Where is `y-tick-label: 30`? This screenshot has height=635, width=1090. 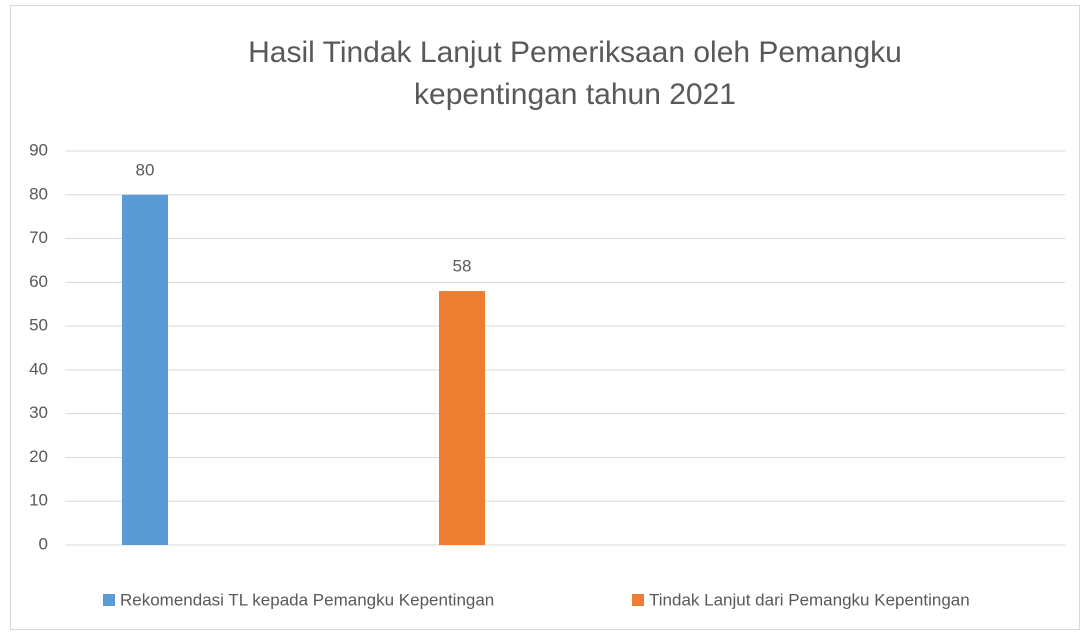
y-tick-label: 30 is located at coordinates (38, 412).